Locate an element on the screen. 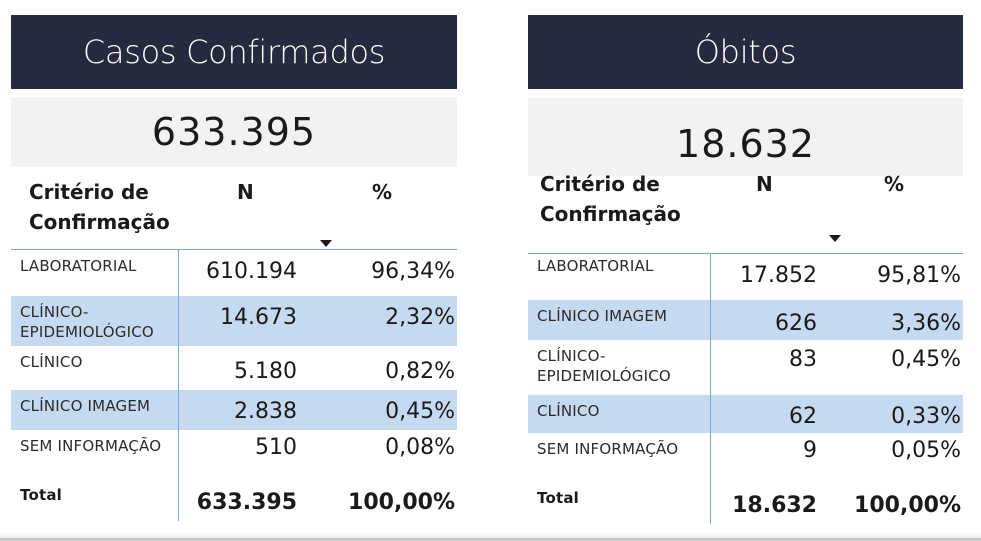  table-row: CLÍNICO-EPIDEMIOLÓGICO 83 0,45% is located at coordinates (745, 367).